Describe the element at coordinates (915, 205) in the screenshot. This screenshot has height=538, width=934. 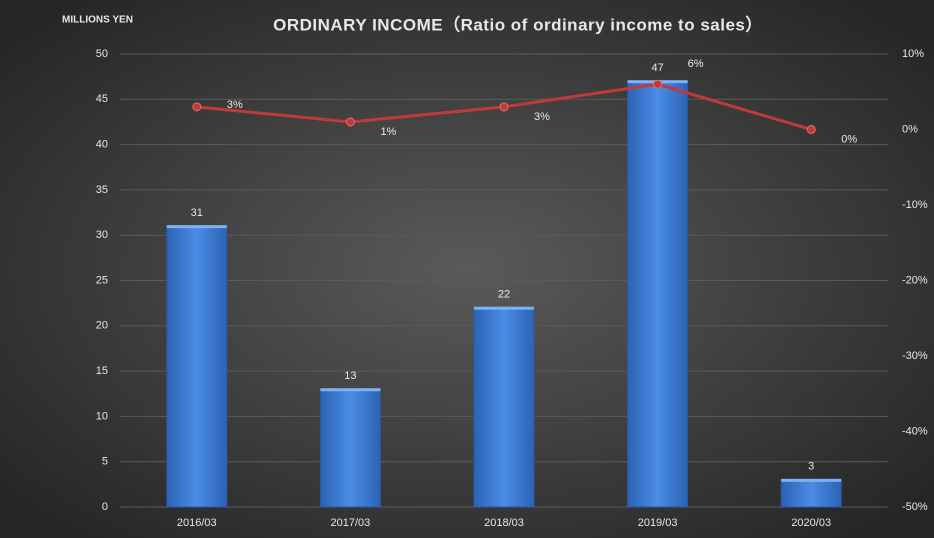
I see `y2-tick-label: -10%` at that location.